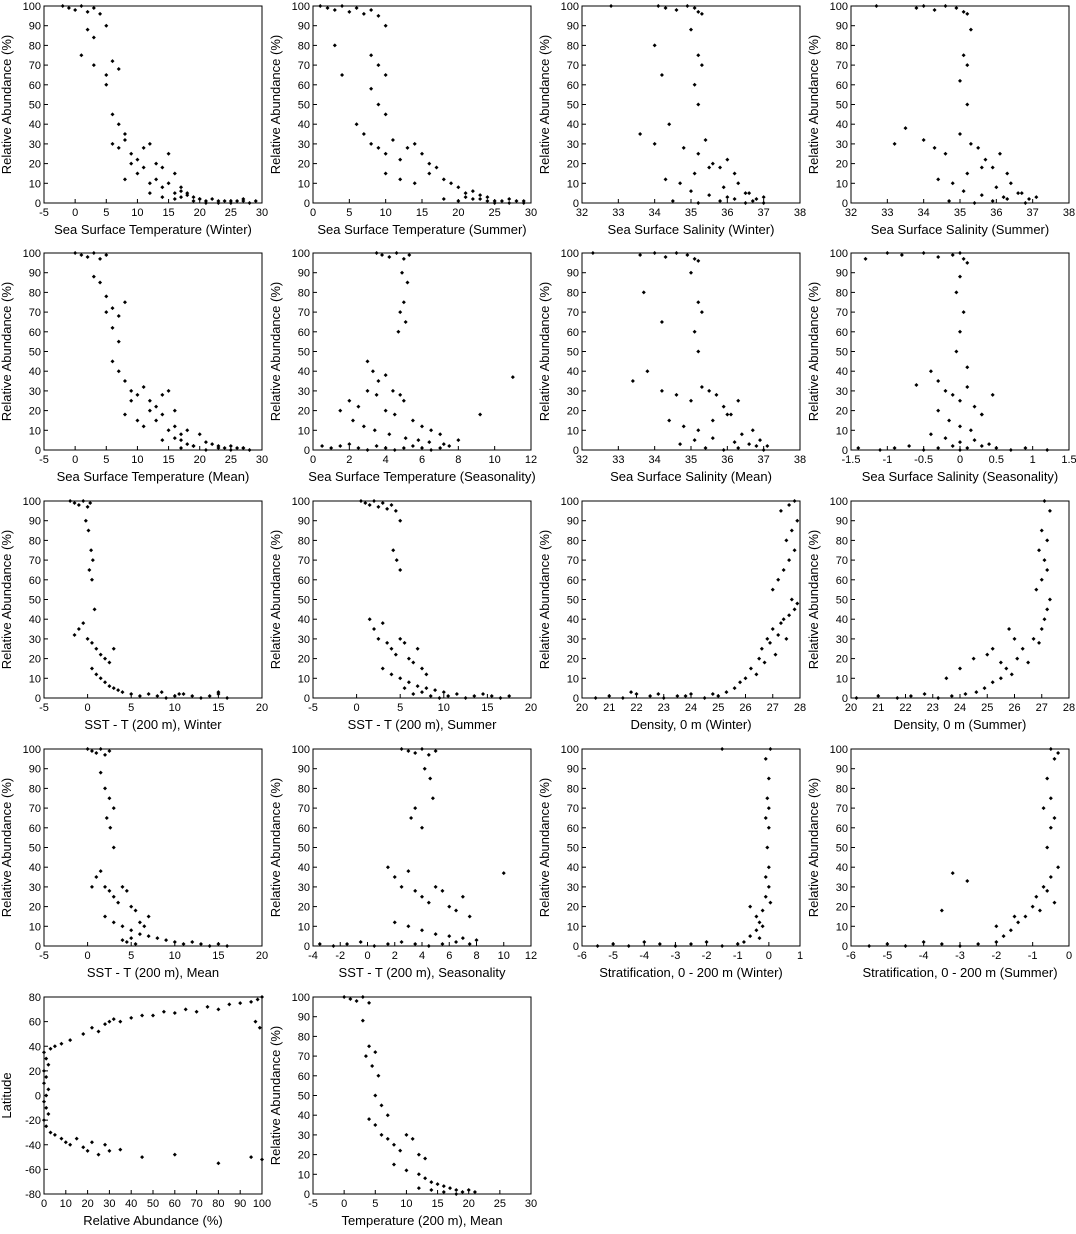 This screenshot has height=1234, width=1076. What do you see at coordinates (313, 460) in the screenshot?
I see `x-tick-label: 0` at bounding box center [313, 460].